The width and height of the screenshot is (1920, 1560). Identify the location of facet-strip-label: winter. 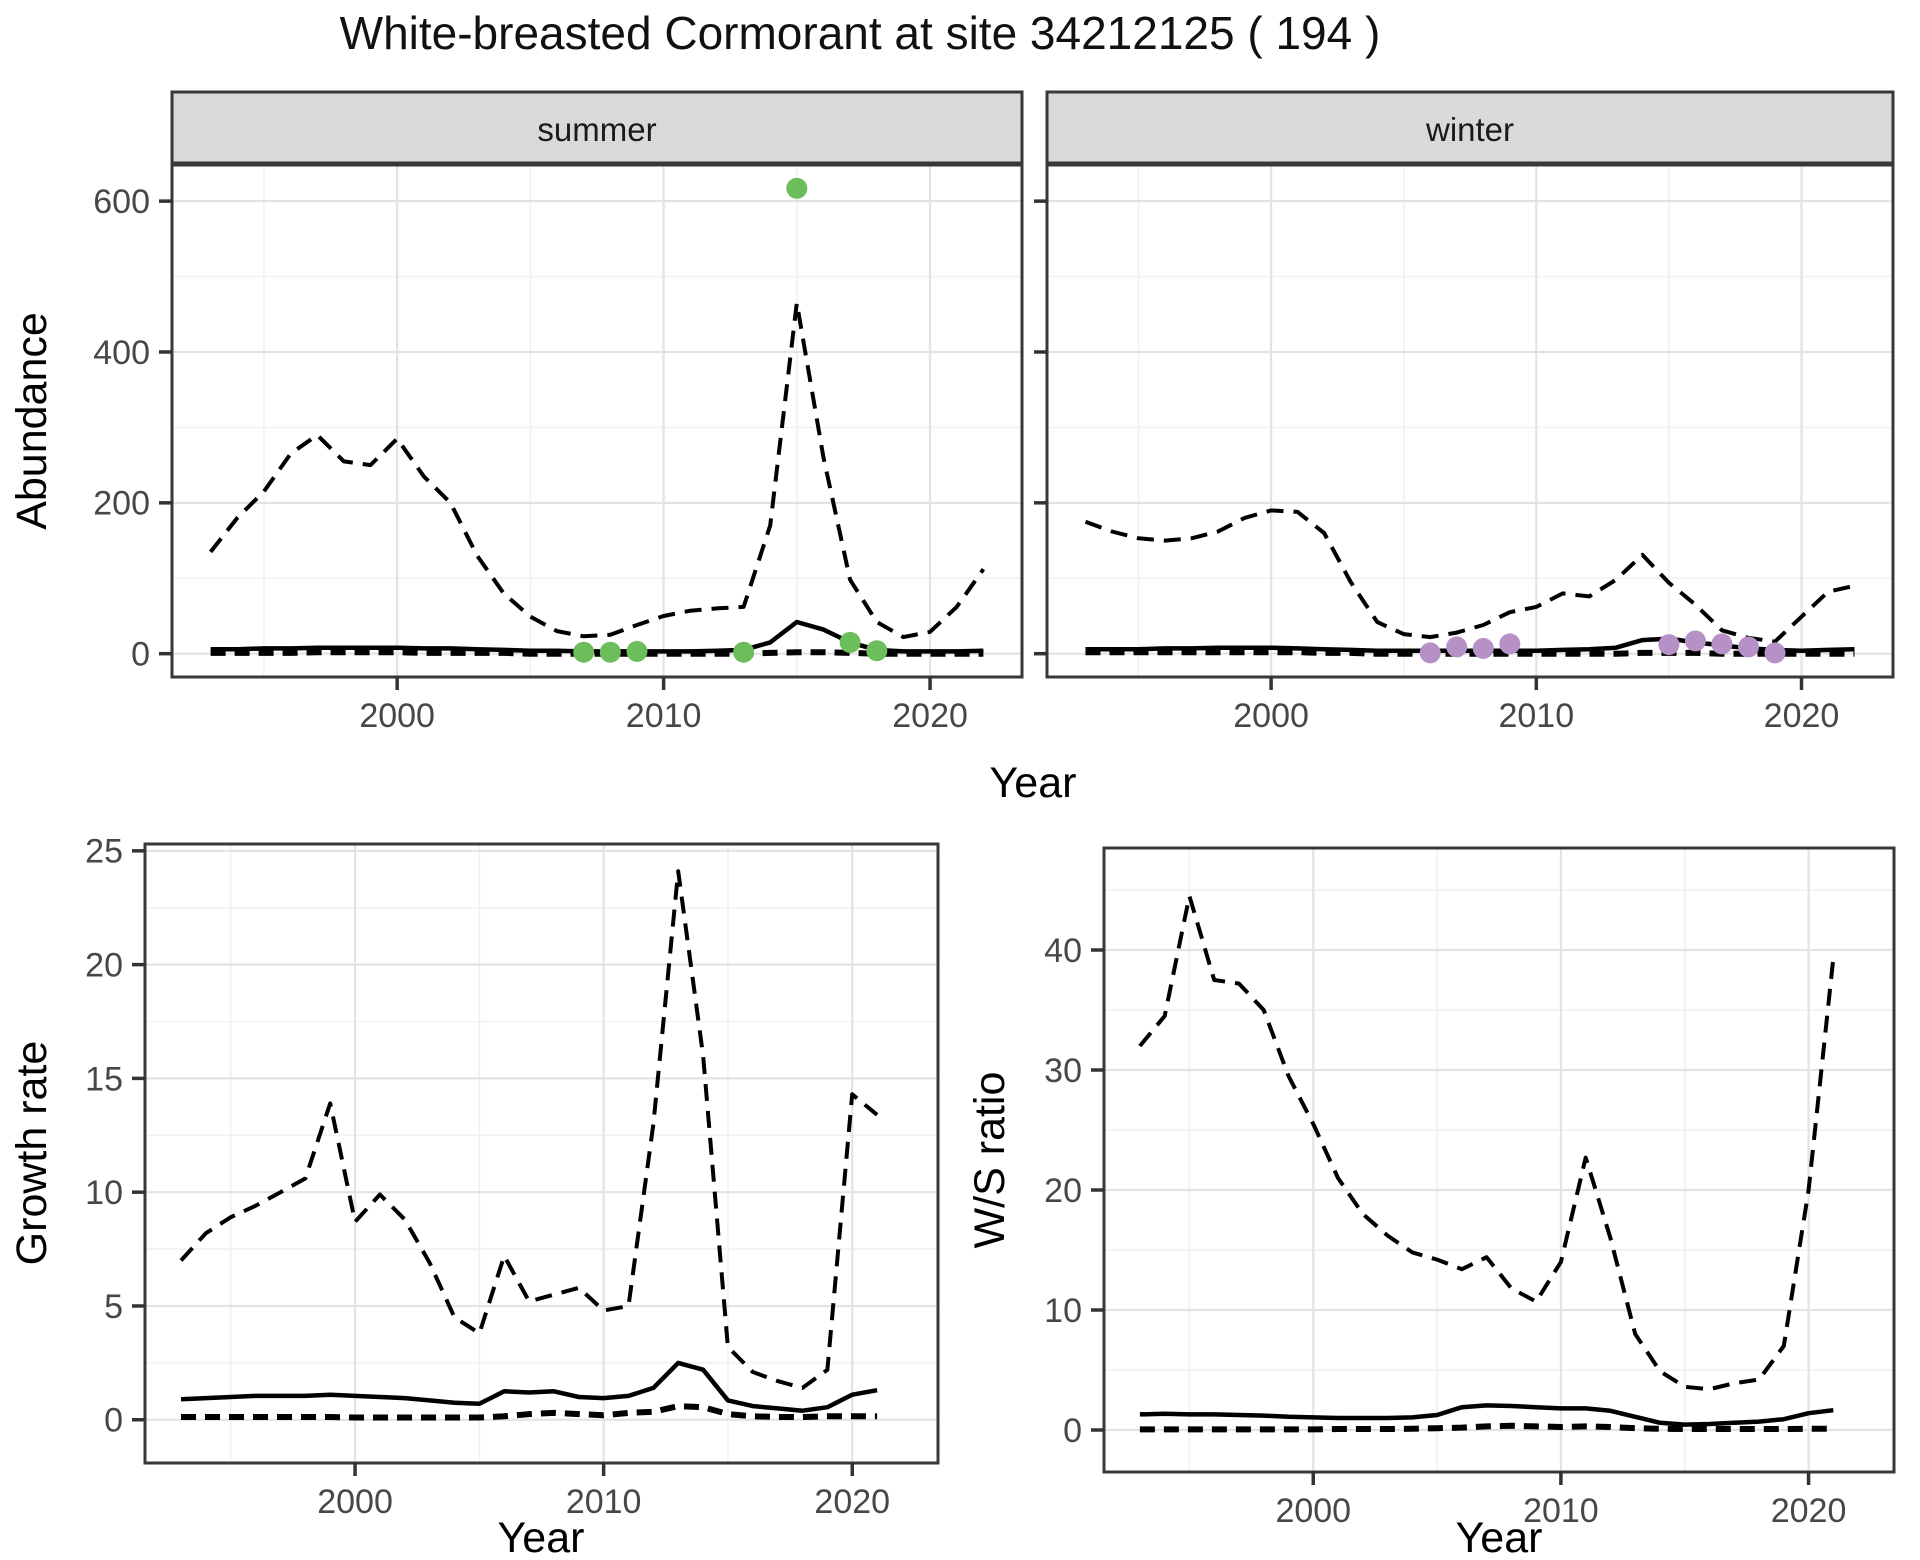
(1469, 129).